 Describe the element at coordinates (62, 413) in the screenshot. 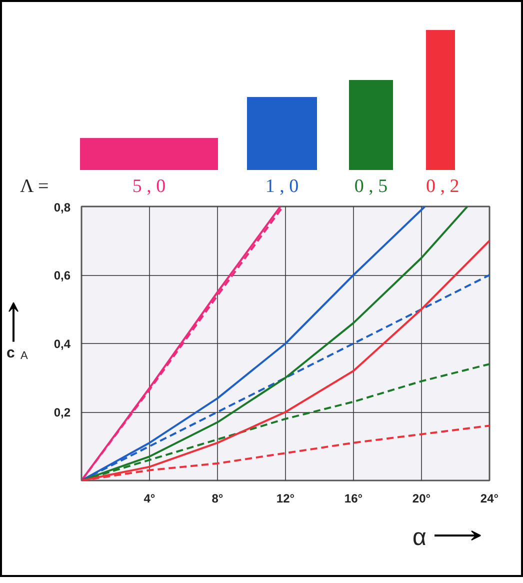

I see `y-tick-label: 0,2` at that location.